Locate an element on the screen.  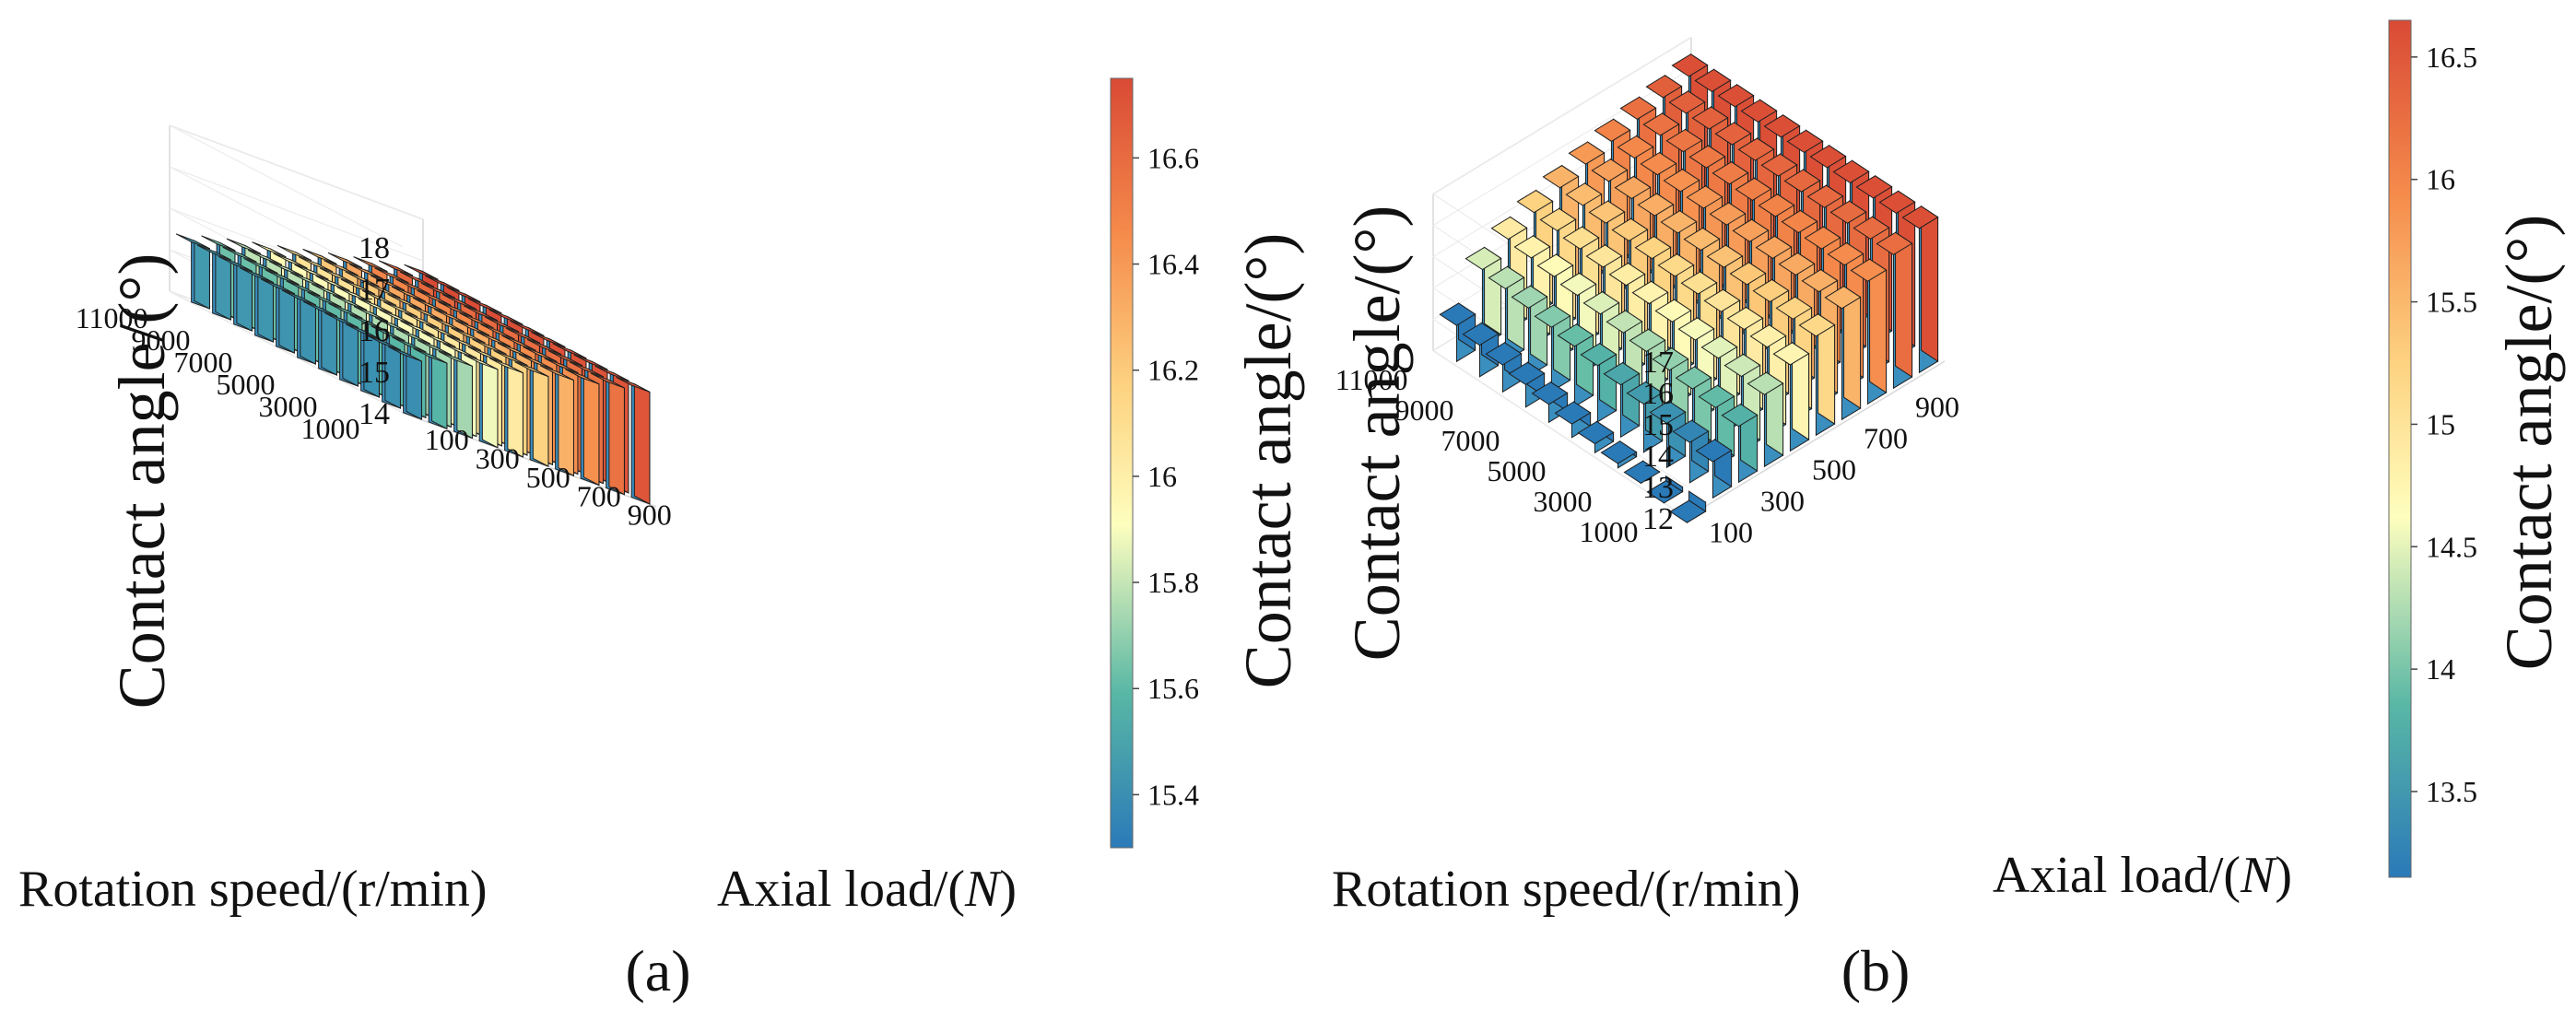
b-y-tick: 5000 is located at coordinates (1517, 470).